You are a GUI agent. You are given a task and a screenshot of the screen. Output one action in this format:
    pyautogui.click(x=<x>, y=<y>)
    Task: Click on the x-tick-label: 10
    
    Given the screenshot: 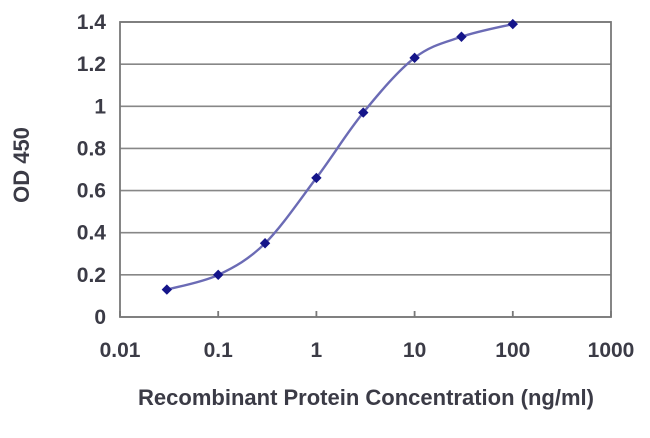 What is the action you would take?
    pyautogui.click(x=414, y=350)
    